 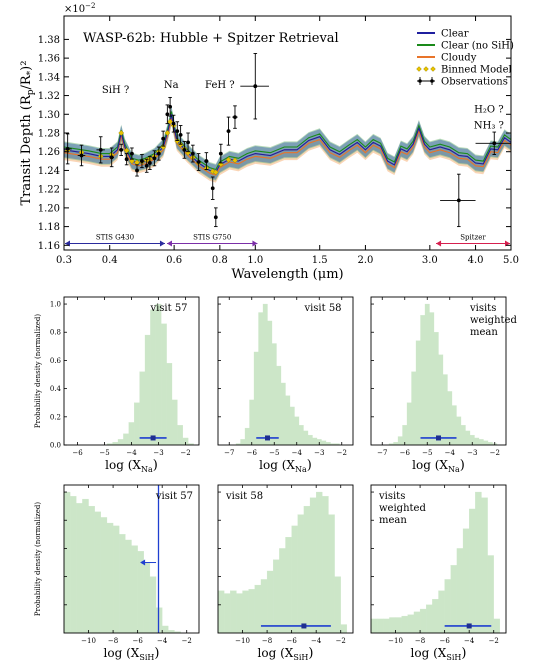 What do you see at coordinates (26, 160) in the screenshot?
I see `y-axis-label-main: Transit Depth` at bounding box center [26, 160].